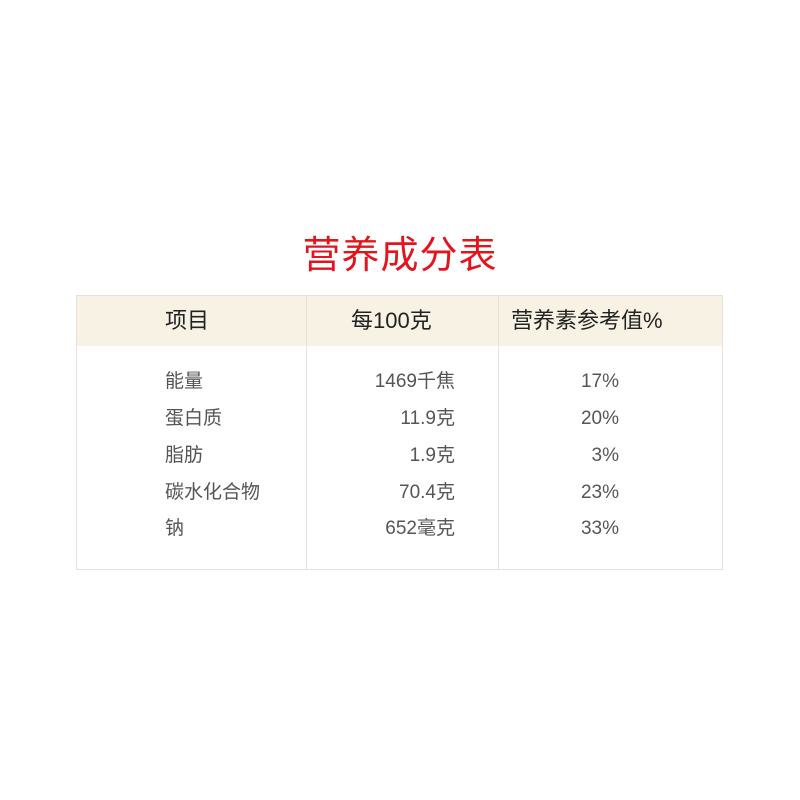 This screenshot has width=800, height=800. Describe the element at coordinates (184, 455) in the screenshot. I see `cell-item: 脂肪` at that location.